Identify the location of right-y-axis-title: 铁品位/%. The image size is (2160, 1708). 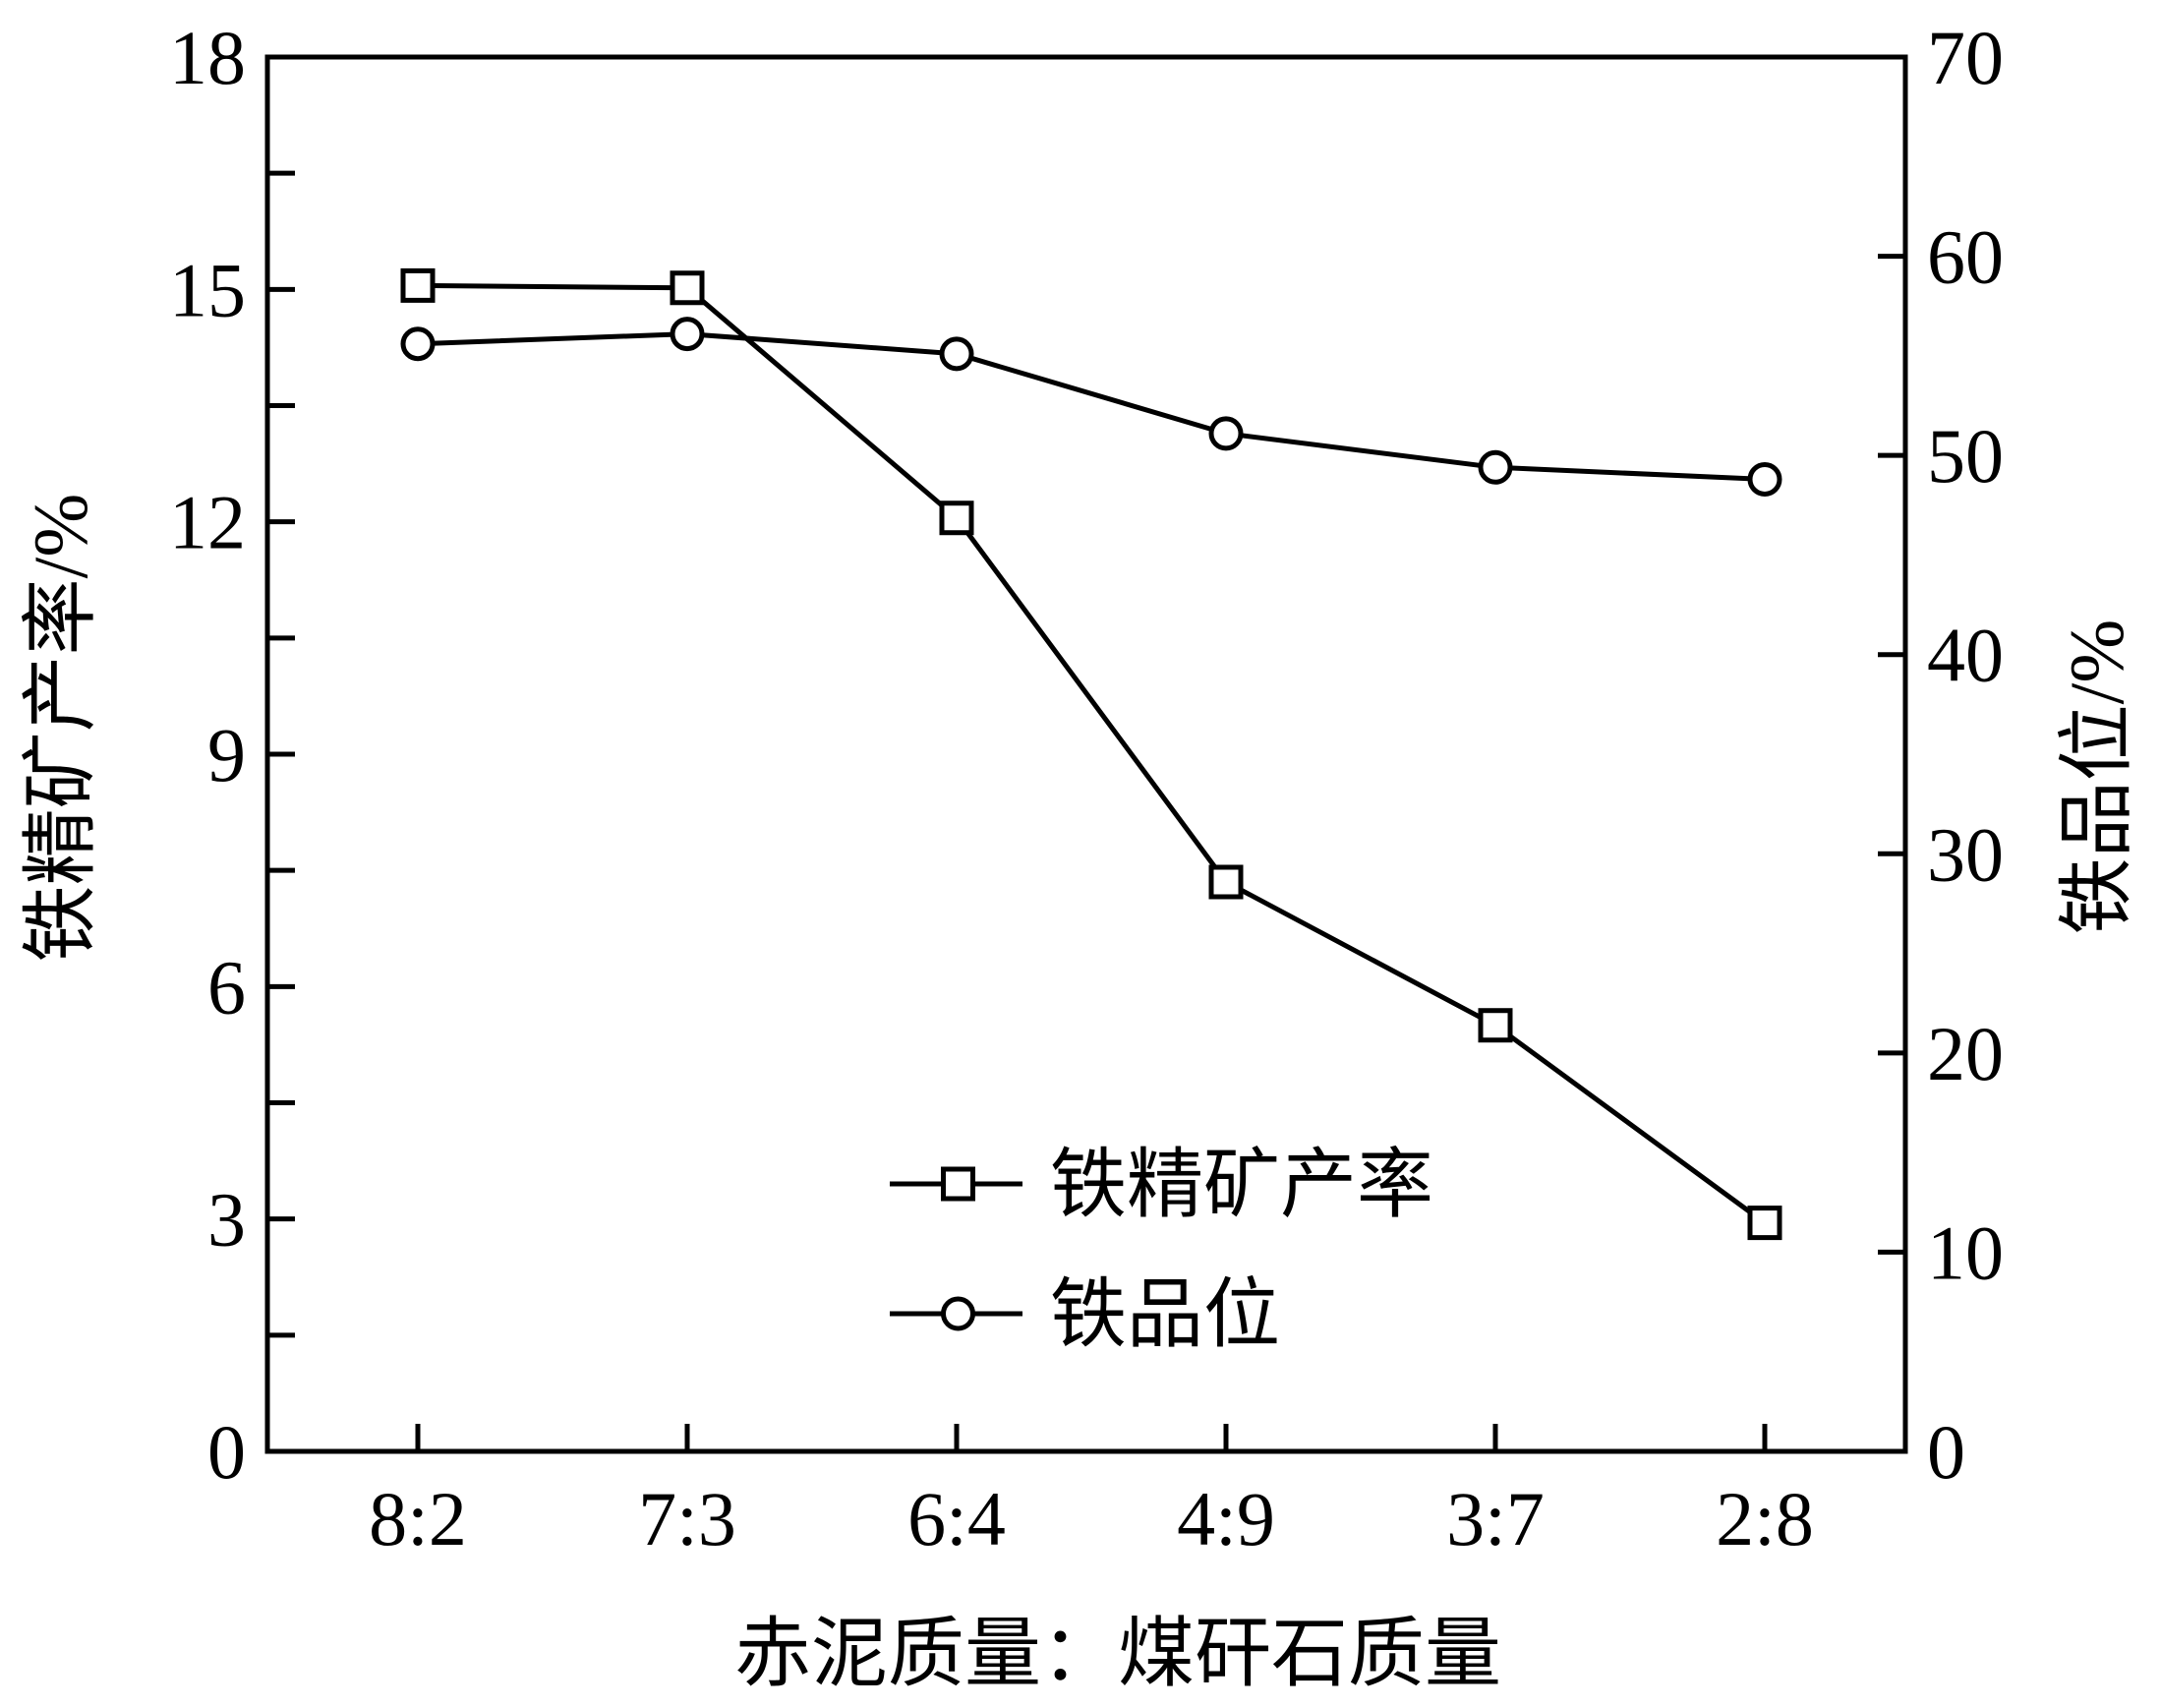
(2097, 777).